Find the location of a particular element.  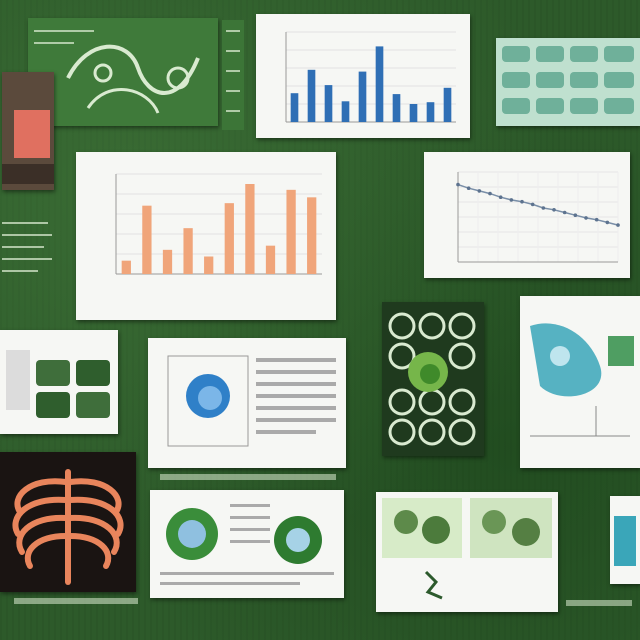

tissue-collage is located at coordinates (467, 549).